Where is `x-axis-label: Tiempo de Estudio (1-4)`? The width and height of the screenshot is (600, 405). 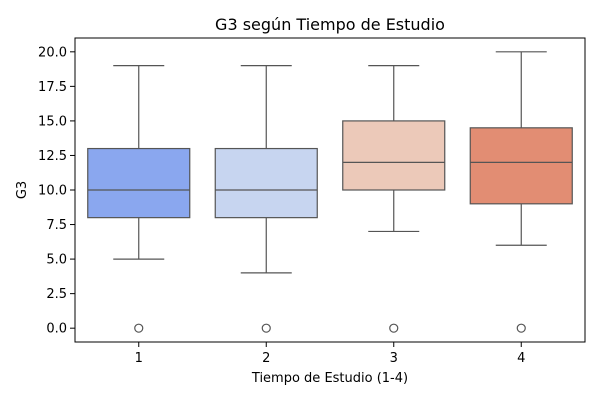
x-axis-label: Tiempo de Estudio (1-4) is located at coordinates (329, 378).